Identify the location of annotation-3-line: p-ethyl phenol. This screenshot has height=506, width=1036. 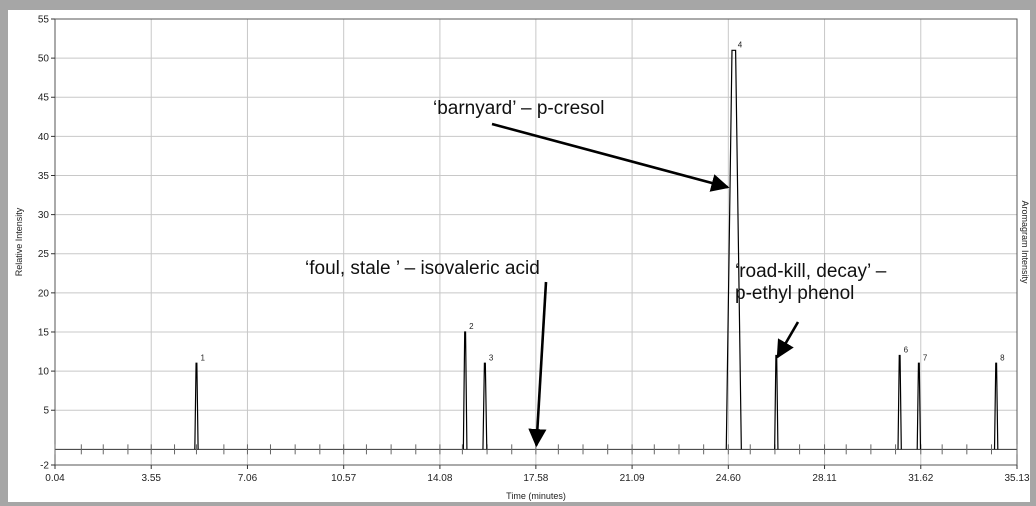
(794, 293).